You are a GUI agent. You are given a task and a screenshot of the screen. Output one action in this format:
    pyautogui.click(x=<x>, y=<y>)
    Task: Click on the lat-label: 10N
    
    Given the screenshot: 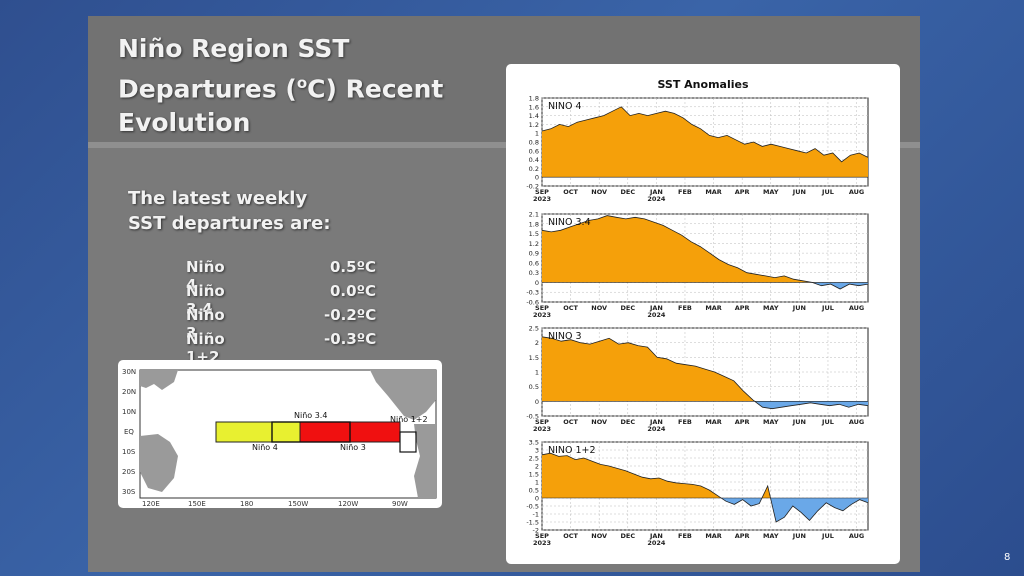 What is the action you would take?
    pyautogui.click(x=129, y=412)
    